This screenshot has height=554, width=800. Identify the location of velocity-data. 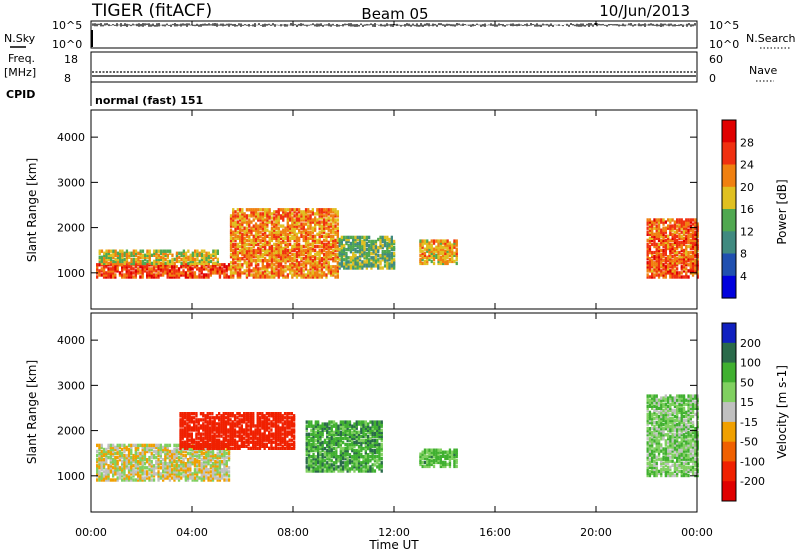
(397, 438).